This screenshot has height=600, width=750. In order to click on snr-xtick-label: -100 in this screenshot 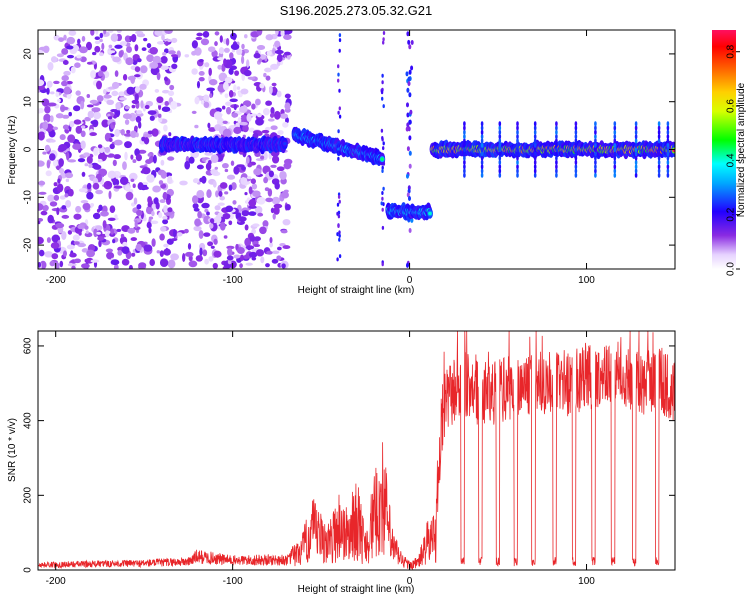, I will do `click(233, 581)`.